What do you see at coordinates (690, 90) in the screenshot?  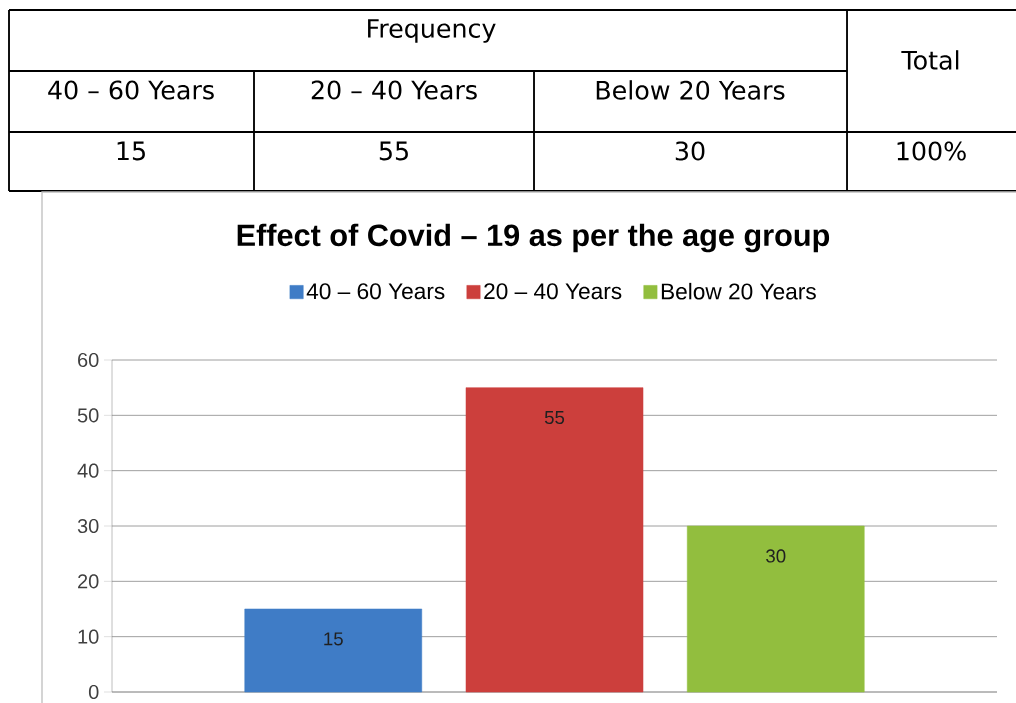 I see `text: Below 20 Years` at bounding box center [690, 90].